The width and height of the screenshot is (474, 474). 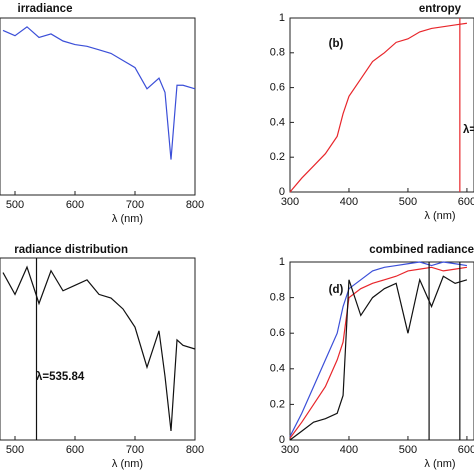 I want to click on annotation: λ=, so click(x=468, y=130).